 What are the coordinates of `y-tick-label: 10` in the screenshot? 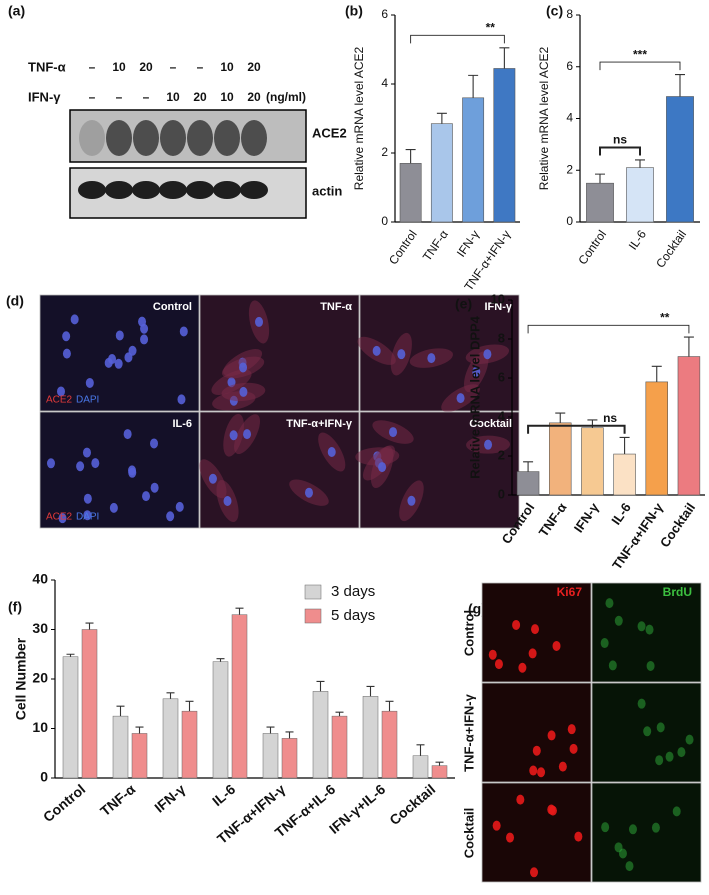 It's located at (40, 727).